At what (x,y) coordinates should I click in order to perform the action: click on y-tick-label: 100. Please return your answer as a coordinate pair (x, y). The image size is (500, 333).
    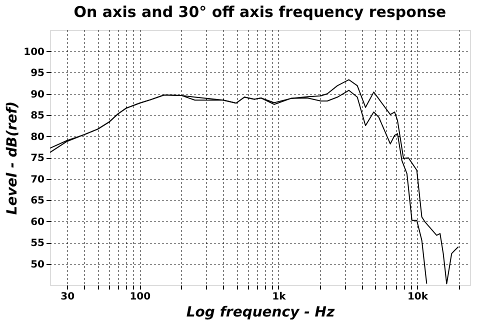
    Looking at the image, I should click on (34, 52).